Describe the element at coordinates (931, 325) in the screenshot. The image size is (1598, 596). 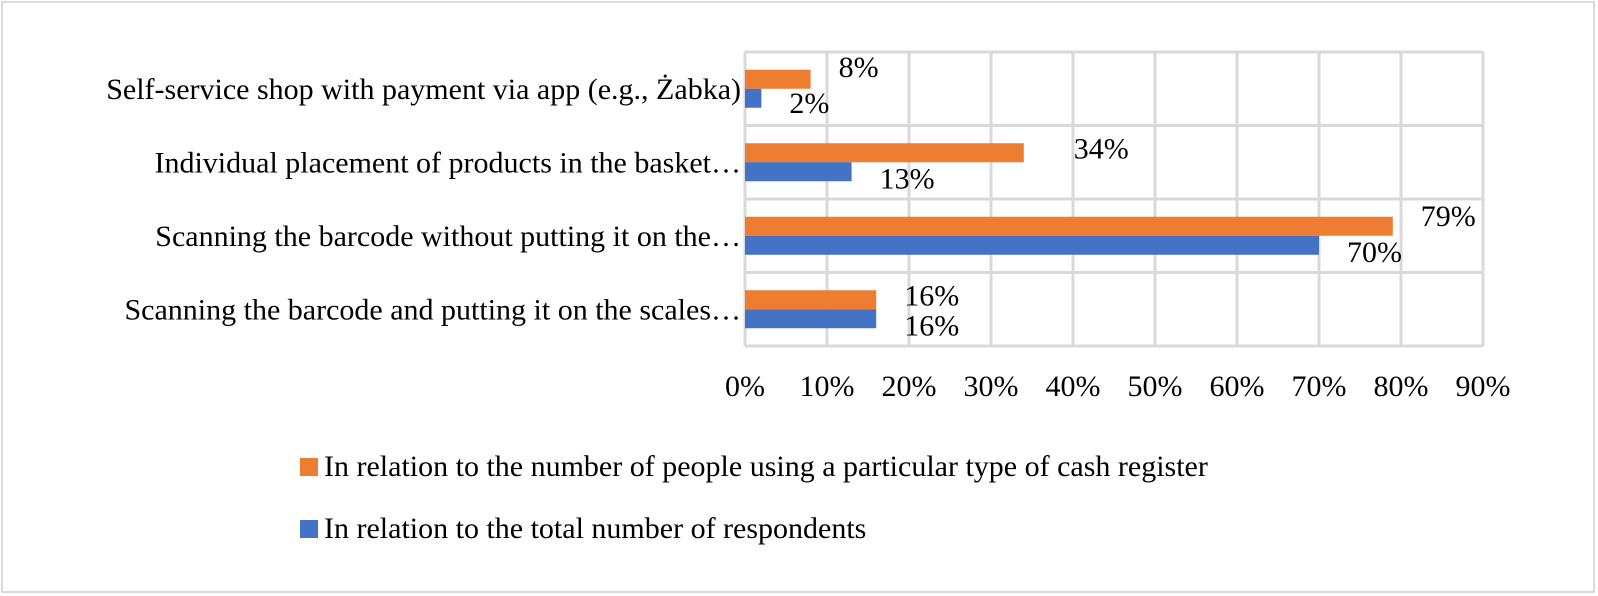
I see `data-label-blue: 16%` at that location.